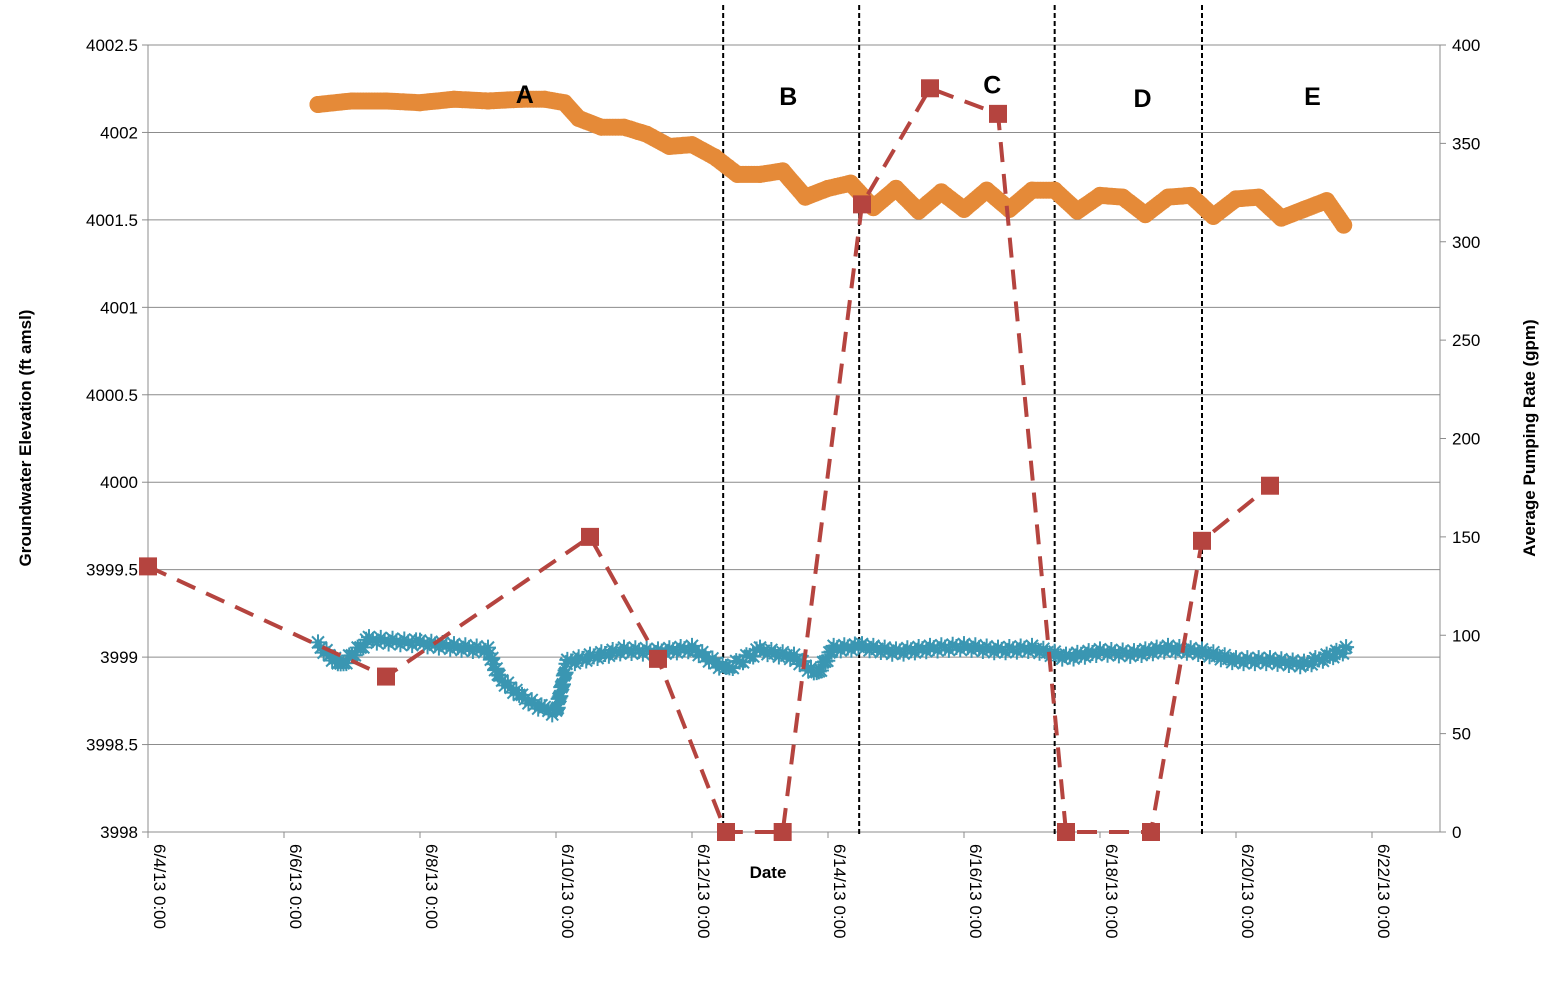 The width and height of the screenshot is (1551, 997). Describe the element at coordinates (119, 657) in the screenshot. I see `left-tick-label: 3999` at that location.